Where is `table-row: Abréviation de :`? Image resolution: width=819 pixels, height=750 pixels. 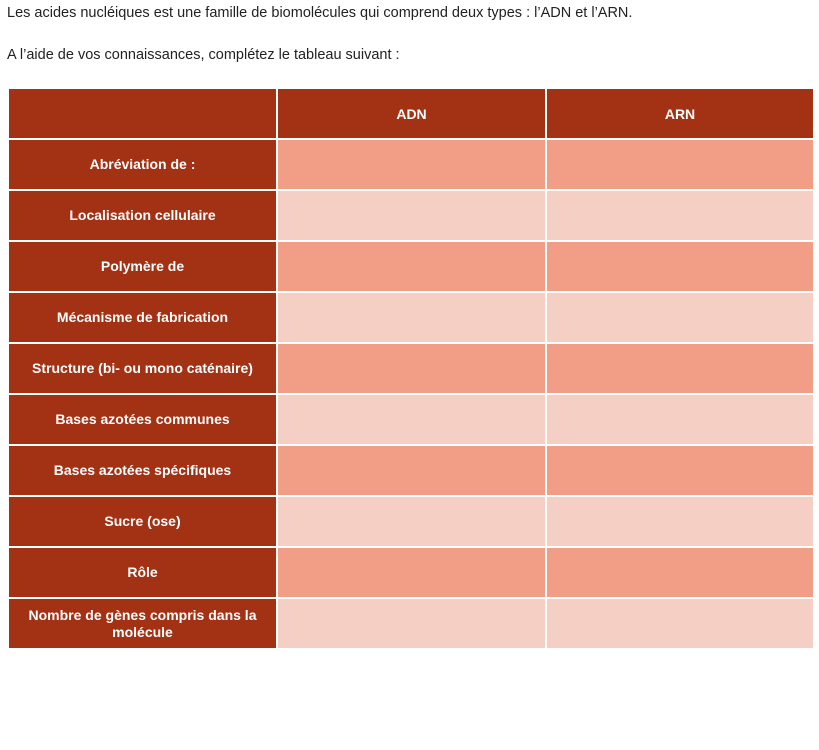 table-row: Abréviation de : is located at coordinates (411, 164).